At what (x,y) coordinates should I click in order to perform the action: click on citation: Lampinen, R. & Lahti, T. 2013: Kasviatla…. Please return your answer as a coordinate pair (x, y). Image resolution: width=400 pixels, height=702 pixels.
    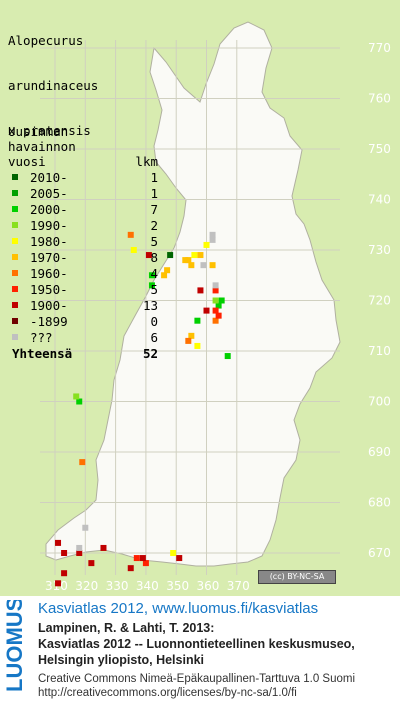
    Looking at the image, I should click on (196, 644).